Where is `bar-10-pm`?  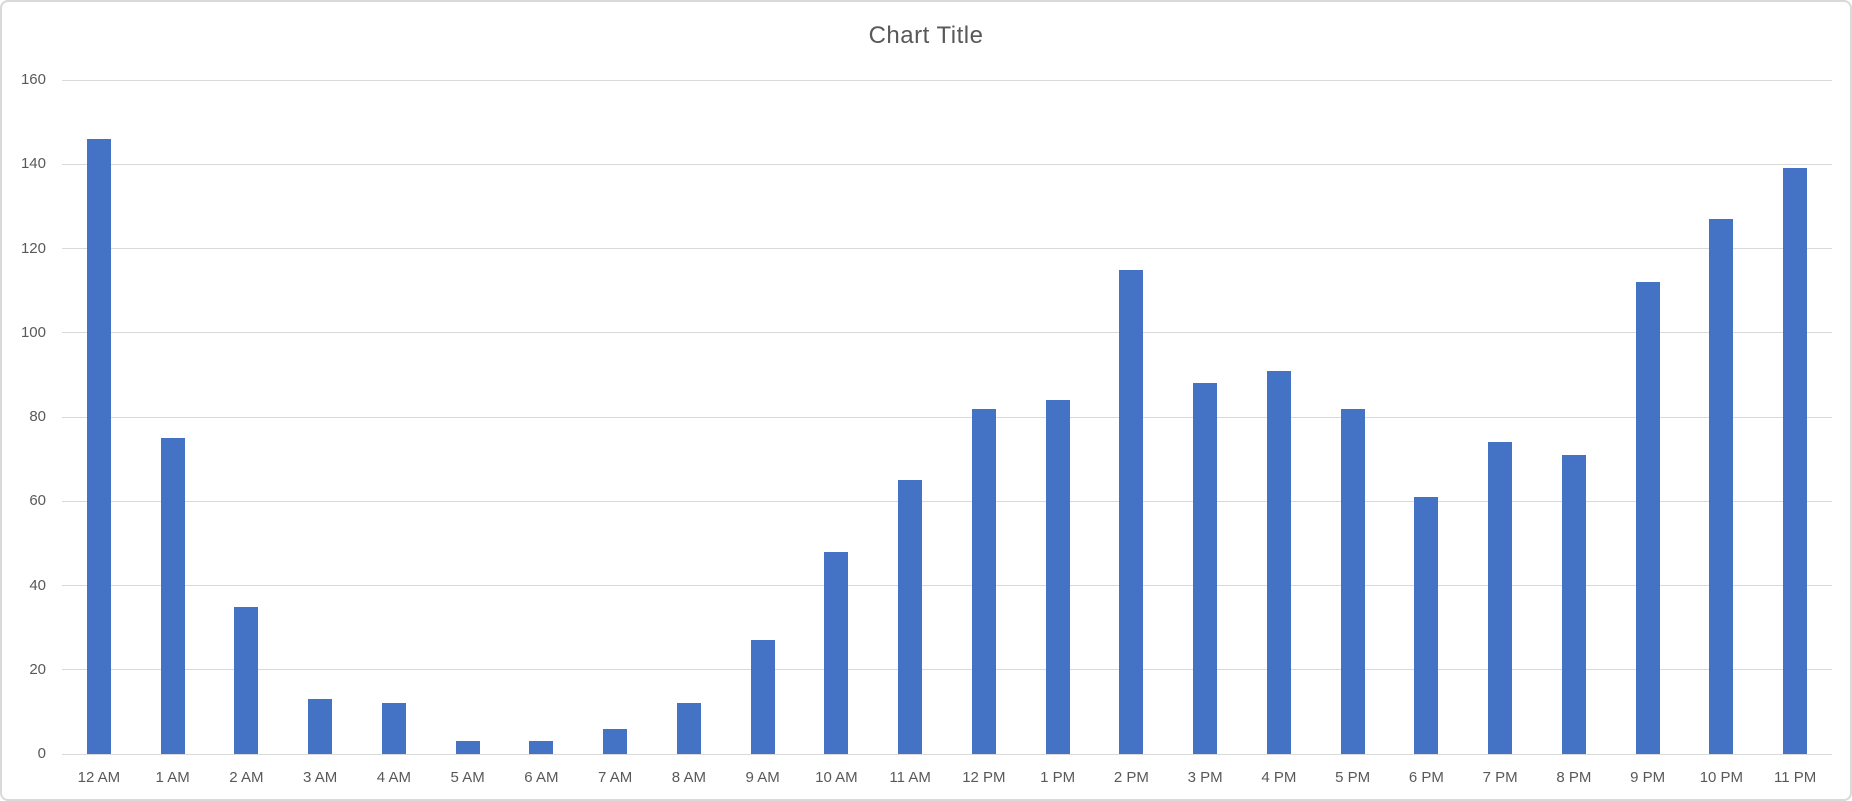
bar-10-pm is located at coordinates (1721, 486).